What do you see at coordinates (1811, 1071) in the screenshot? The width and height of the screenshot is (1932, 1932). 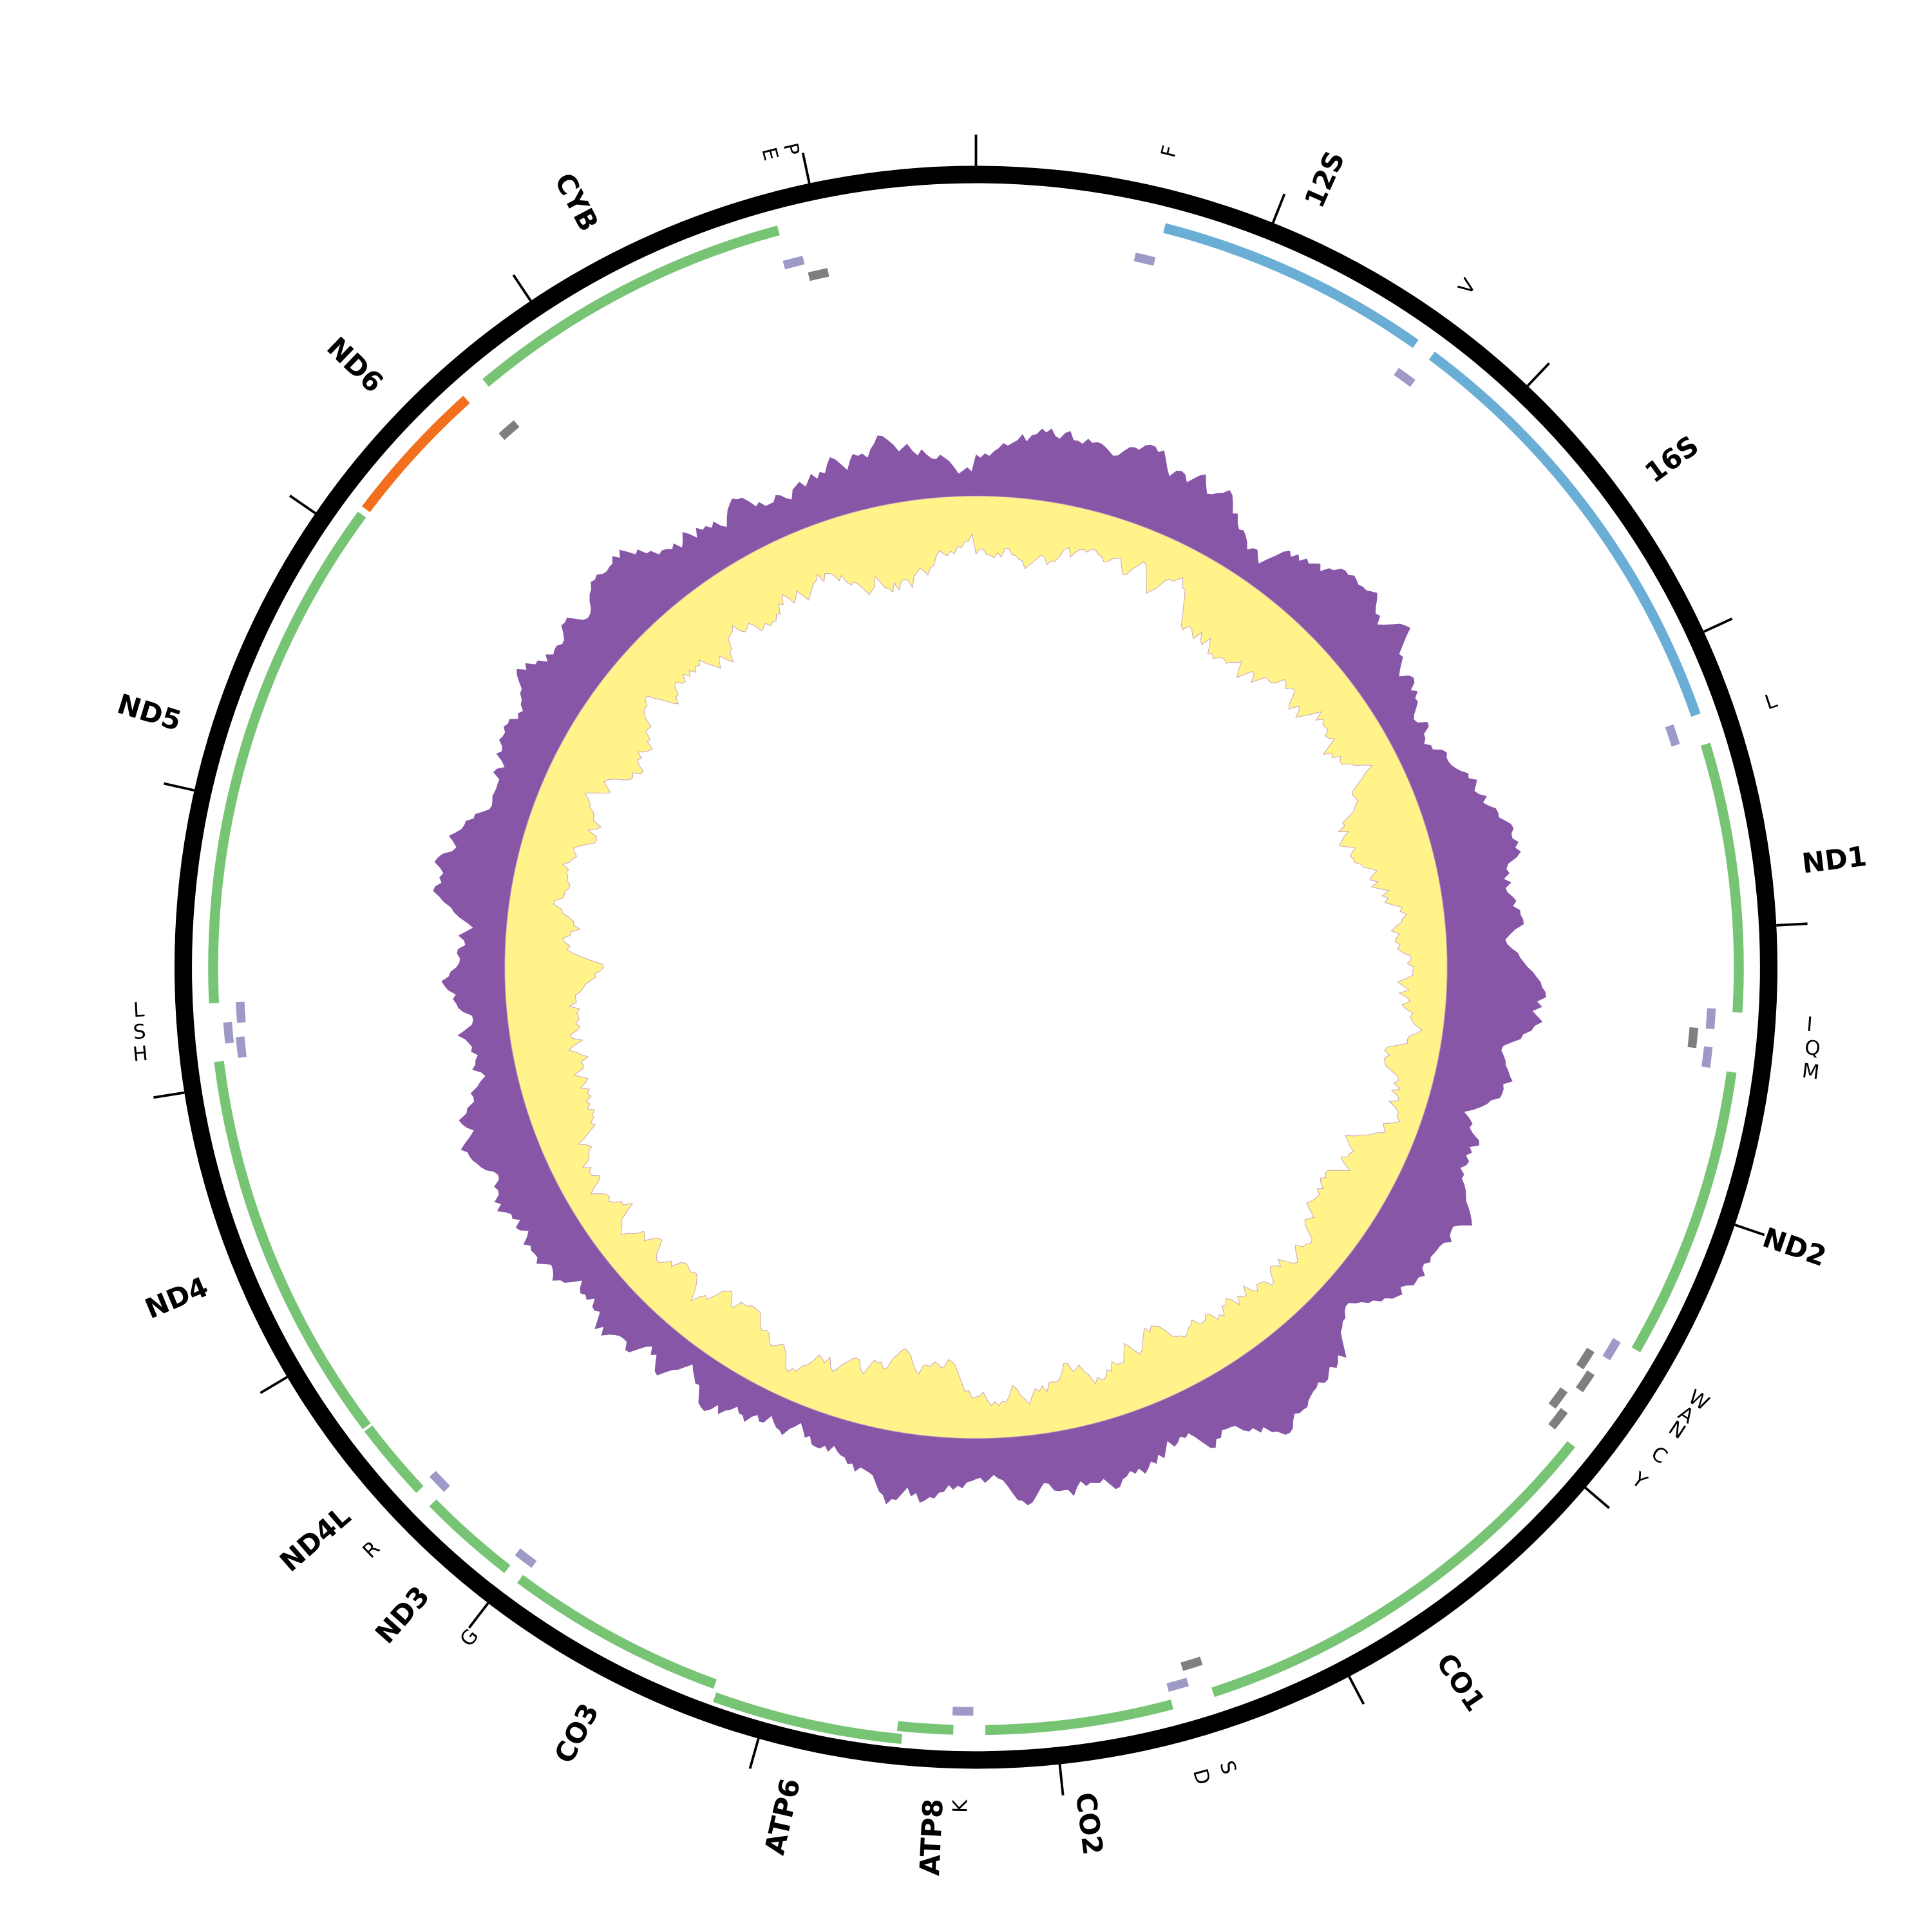 I see `trna-label: M` at bounding box center [1811, 1071].